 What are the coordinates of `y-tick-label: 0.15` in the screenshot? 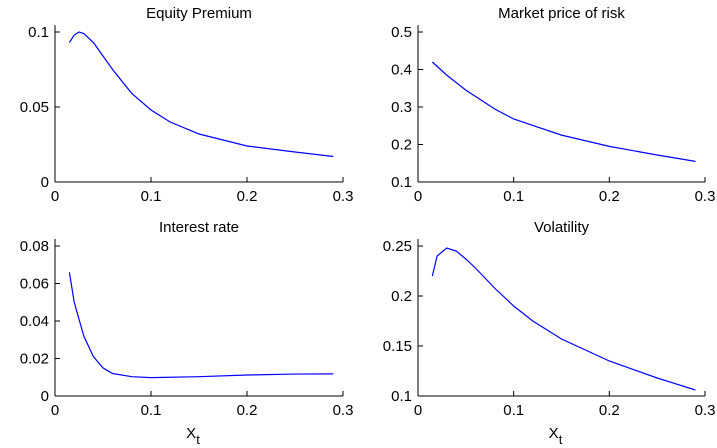 It's located at (397, 346).